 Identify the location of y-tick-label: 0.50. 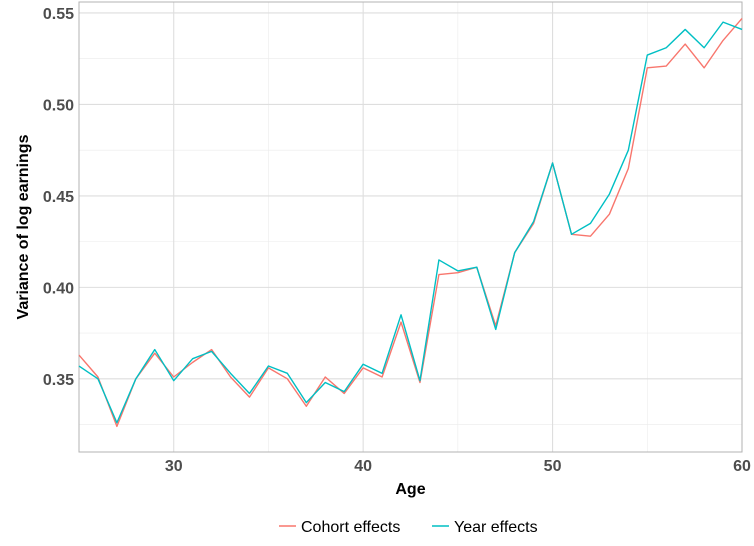
(58, 105).